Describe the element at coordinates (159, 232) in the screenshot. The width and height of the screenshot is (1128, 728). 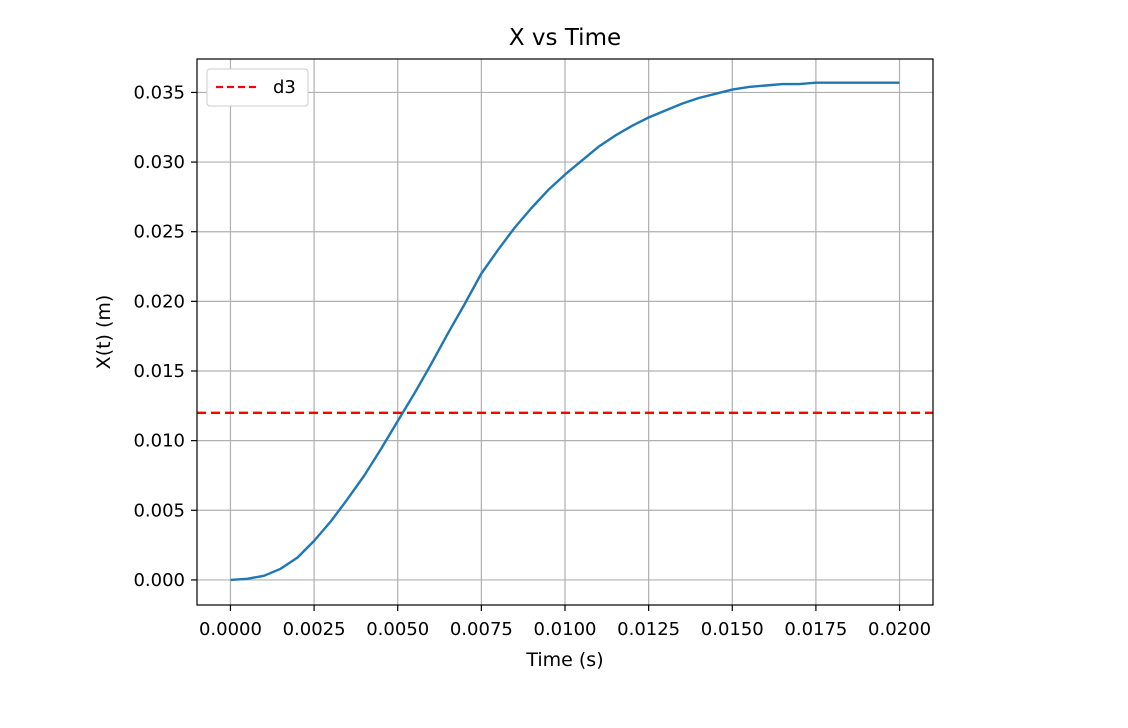
I see `y-tick-label: 0.025` at that location.